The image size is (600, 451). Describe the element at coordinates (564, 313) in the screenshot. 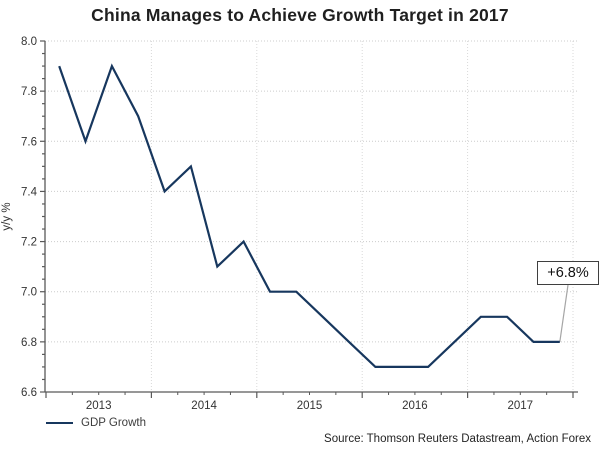

I see `annotation-leader-line` at that location.